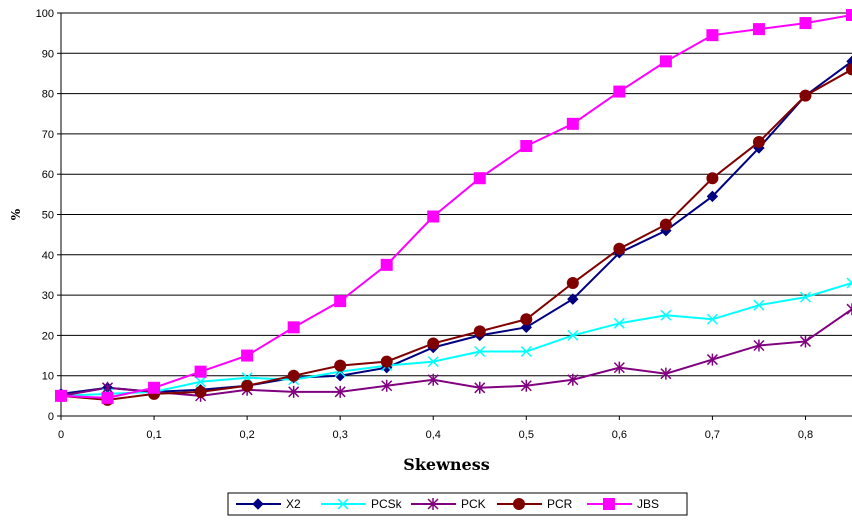  I want to click on y-tick-label: 90, so click(48, 54).